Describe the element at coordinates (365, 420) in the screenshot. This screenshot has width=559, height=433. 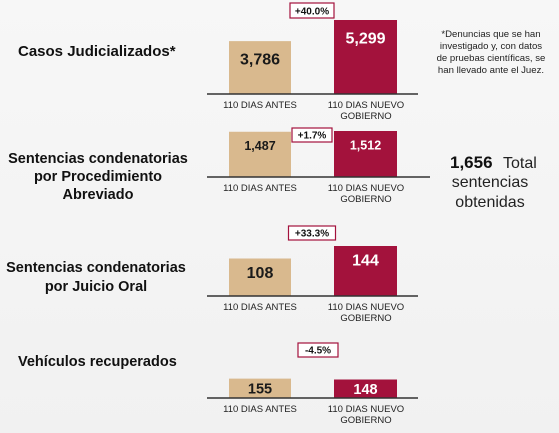
I see `category-label-4-after-2: GOBIERNO` at that location.